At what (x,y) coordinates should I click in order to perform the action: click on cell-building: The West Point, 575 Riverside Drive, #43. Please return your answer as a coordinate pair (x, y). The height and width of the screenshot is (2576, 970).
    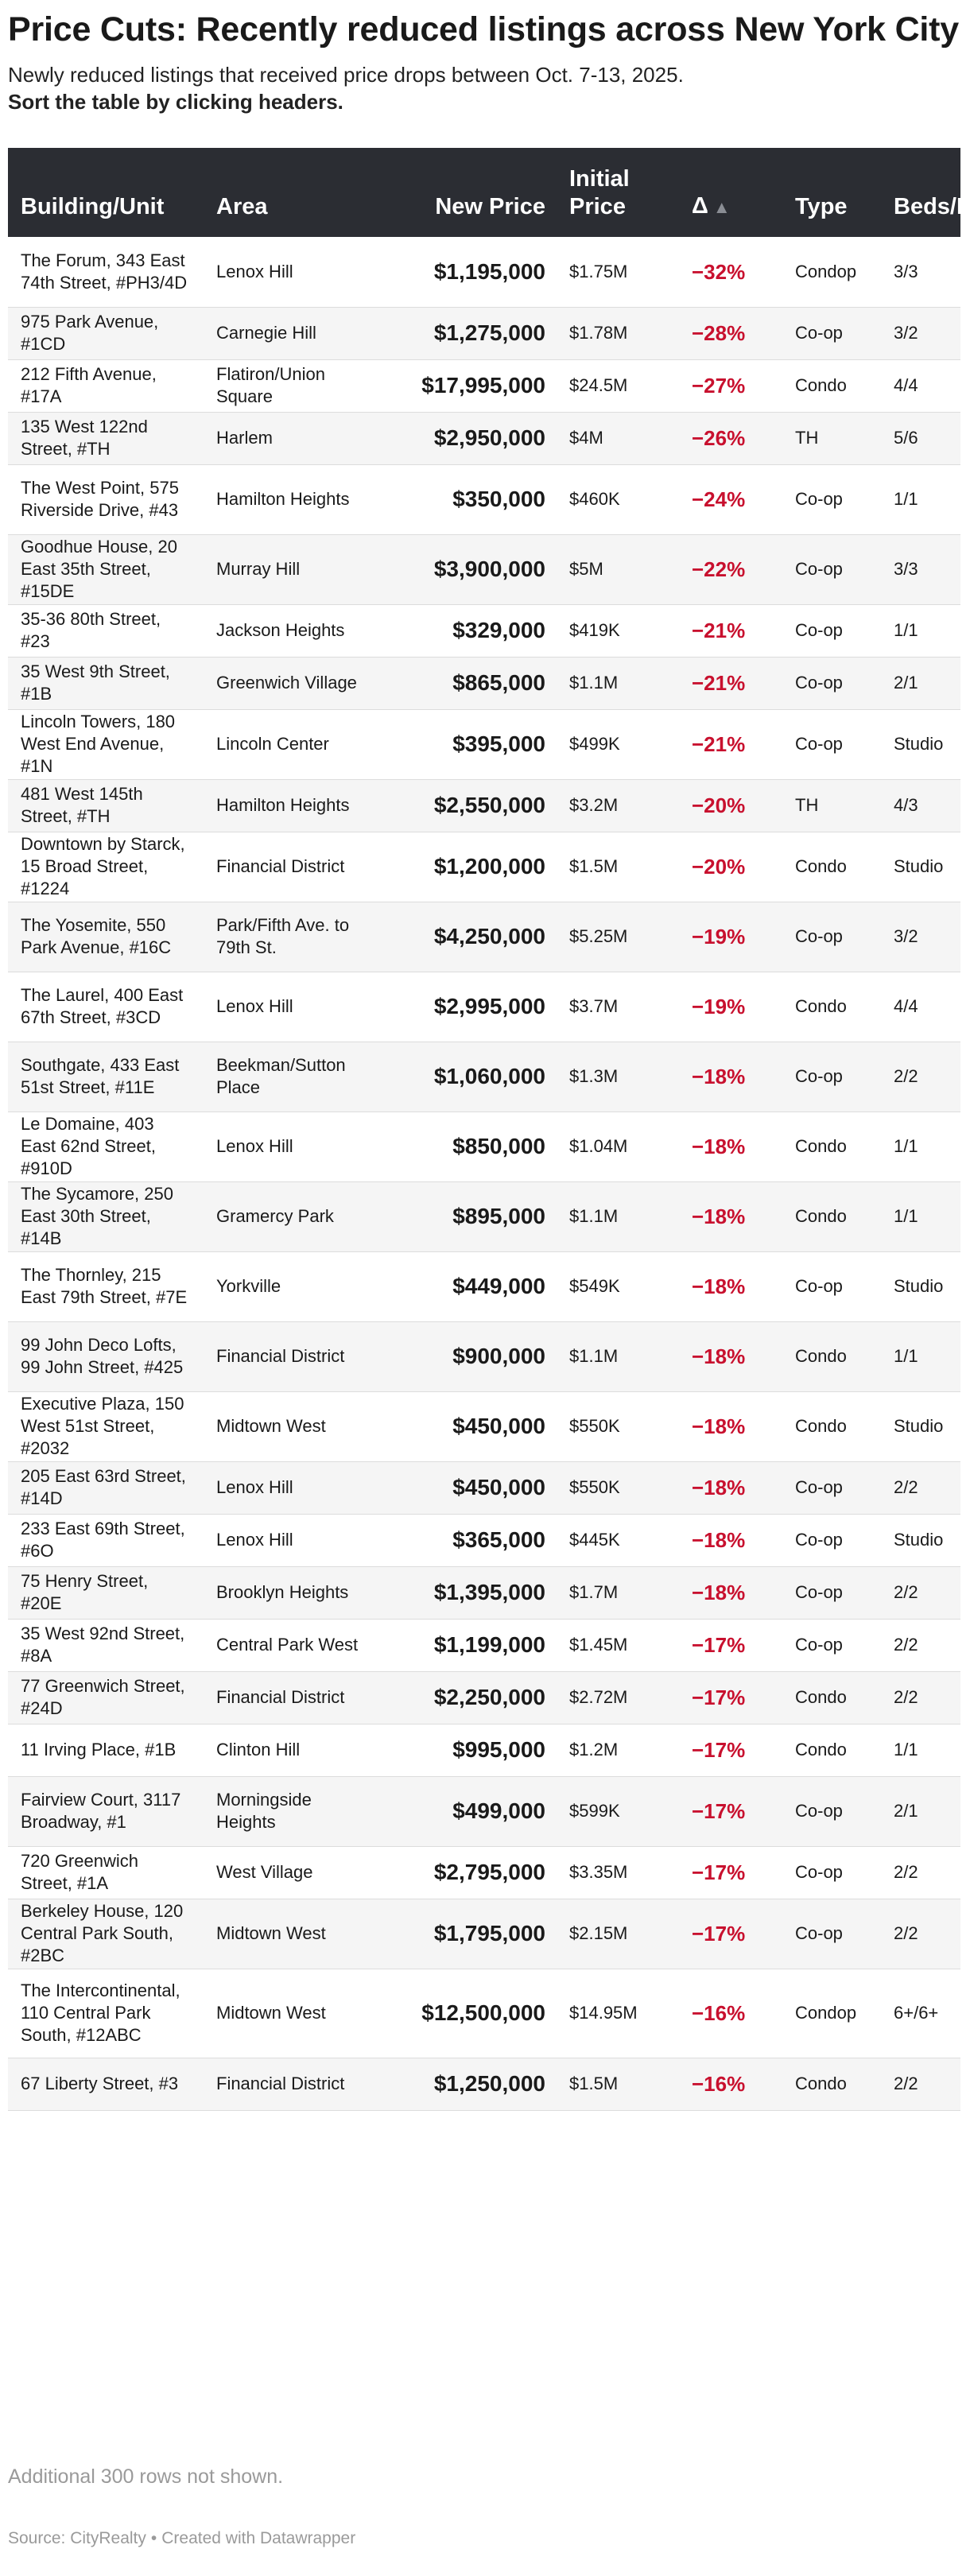
    Looking at the image, I should click on (106, 500).